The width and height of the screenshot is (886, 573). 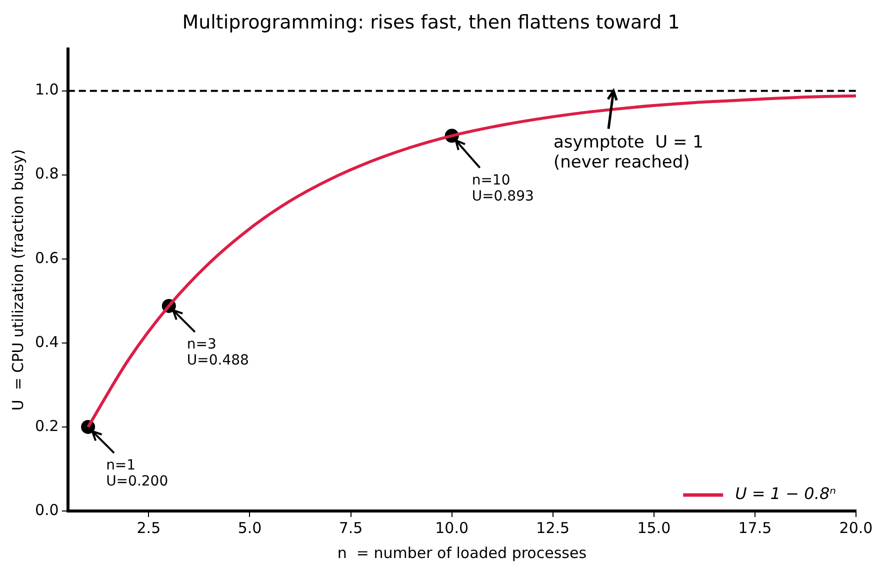 I want to click on y-tick-label: 0.0, so click(x=46, y=509).